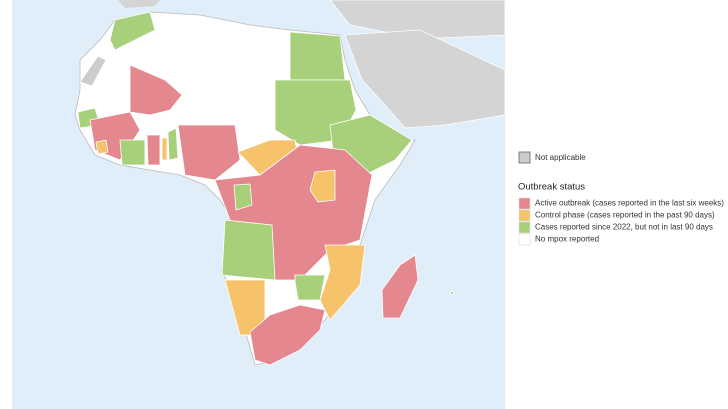  I want to click on europe, so click(417, 19).